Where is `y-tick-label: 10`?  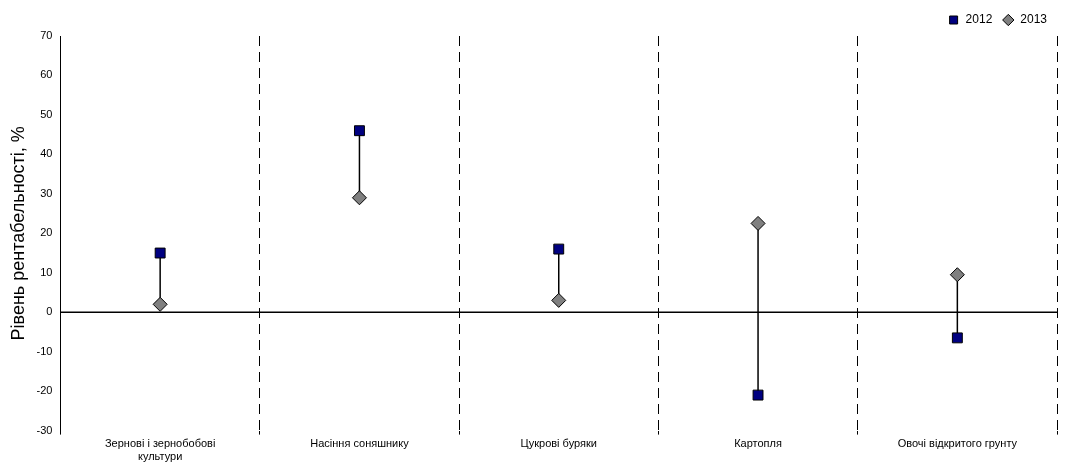 y-tick-label: 10 is located at coordinates (46, 271).